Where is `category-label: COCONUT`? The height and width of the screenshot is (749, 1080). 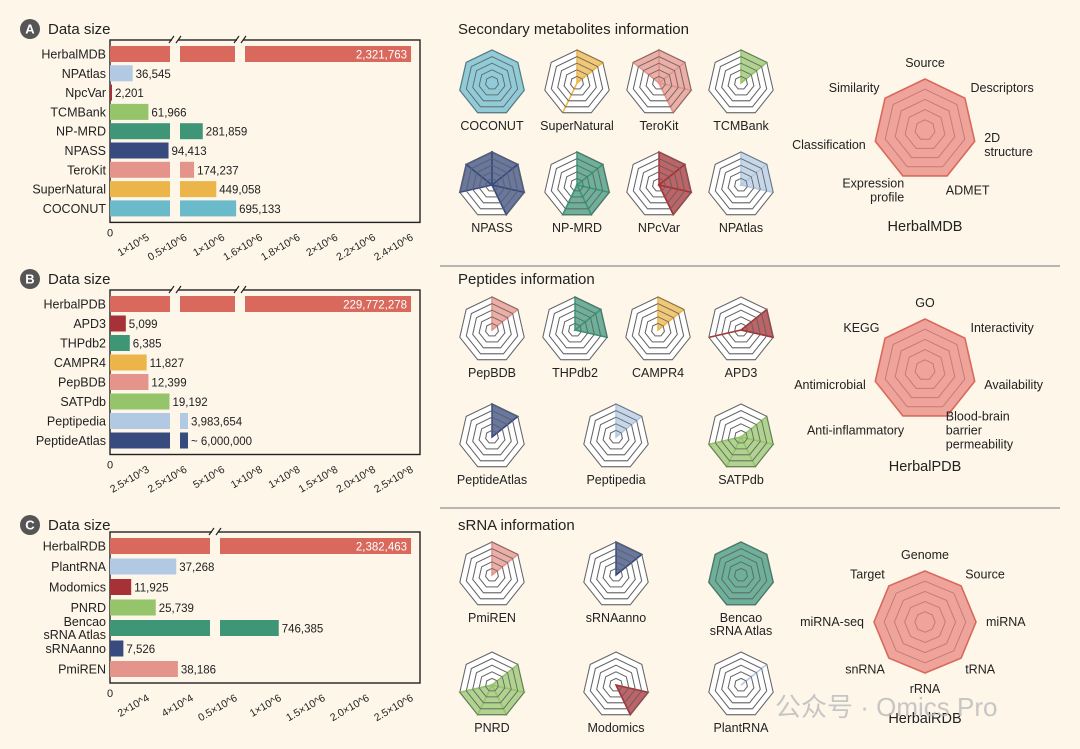
category-label: COCONUT is located at coordinates (75, 209).